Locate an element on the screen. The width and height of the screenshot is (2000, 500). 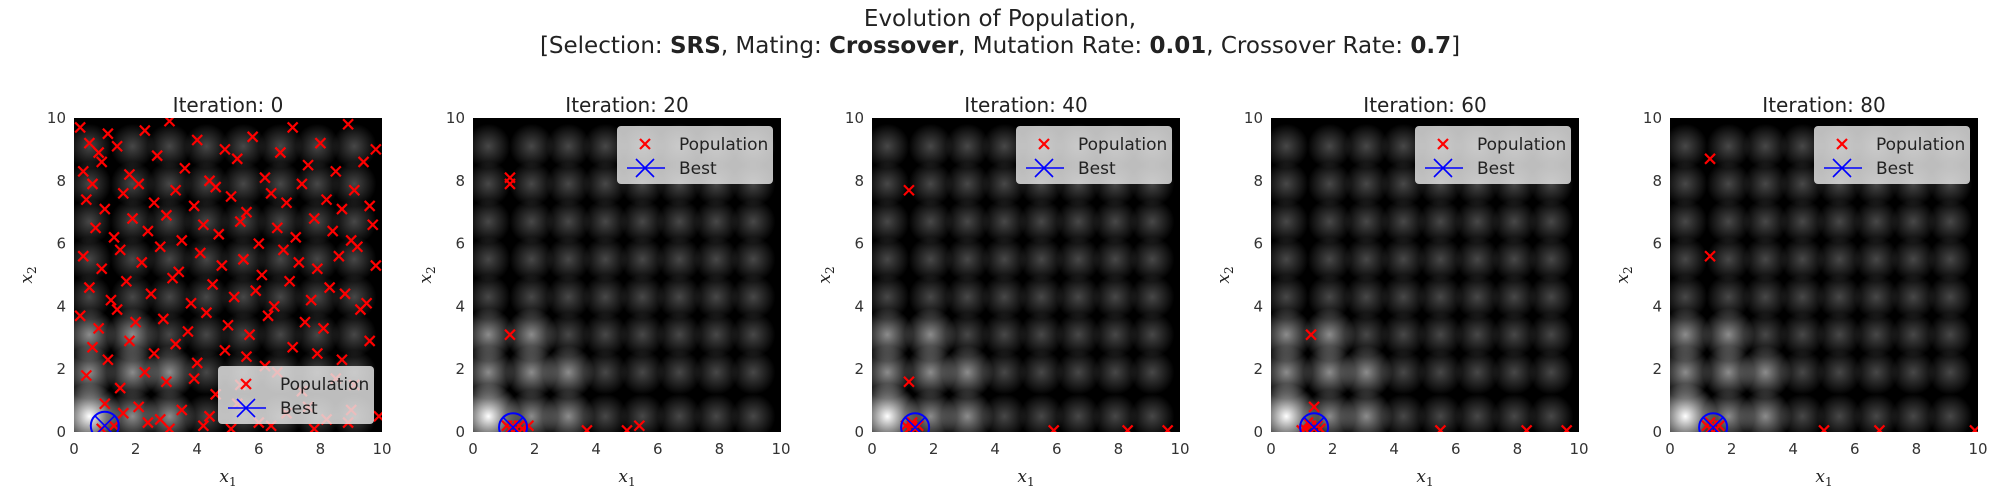
y-tick-label: 2 is located at coordinates (61, 369).